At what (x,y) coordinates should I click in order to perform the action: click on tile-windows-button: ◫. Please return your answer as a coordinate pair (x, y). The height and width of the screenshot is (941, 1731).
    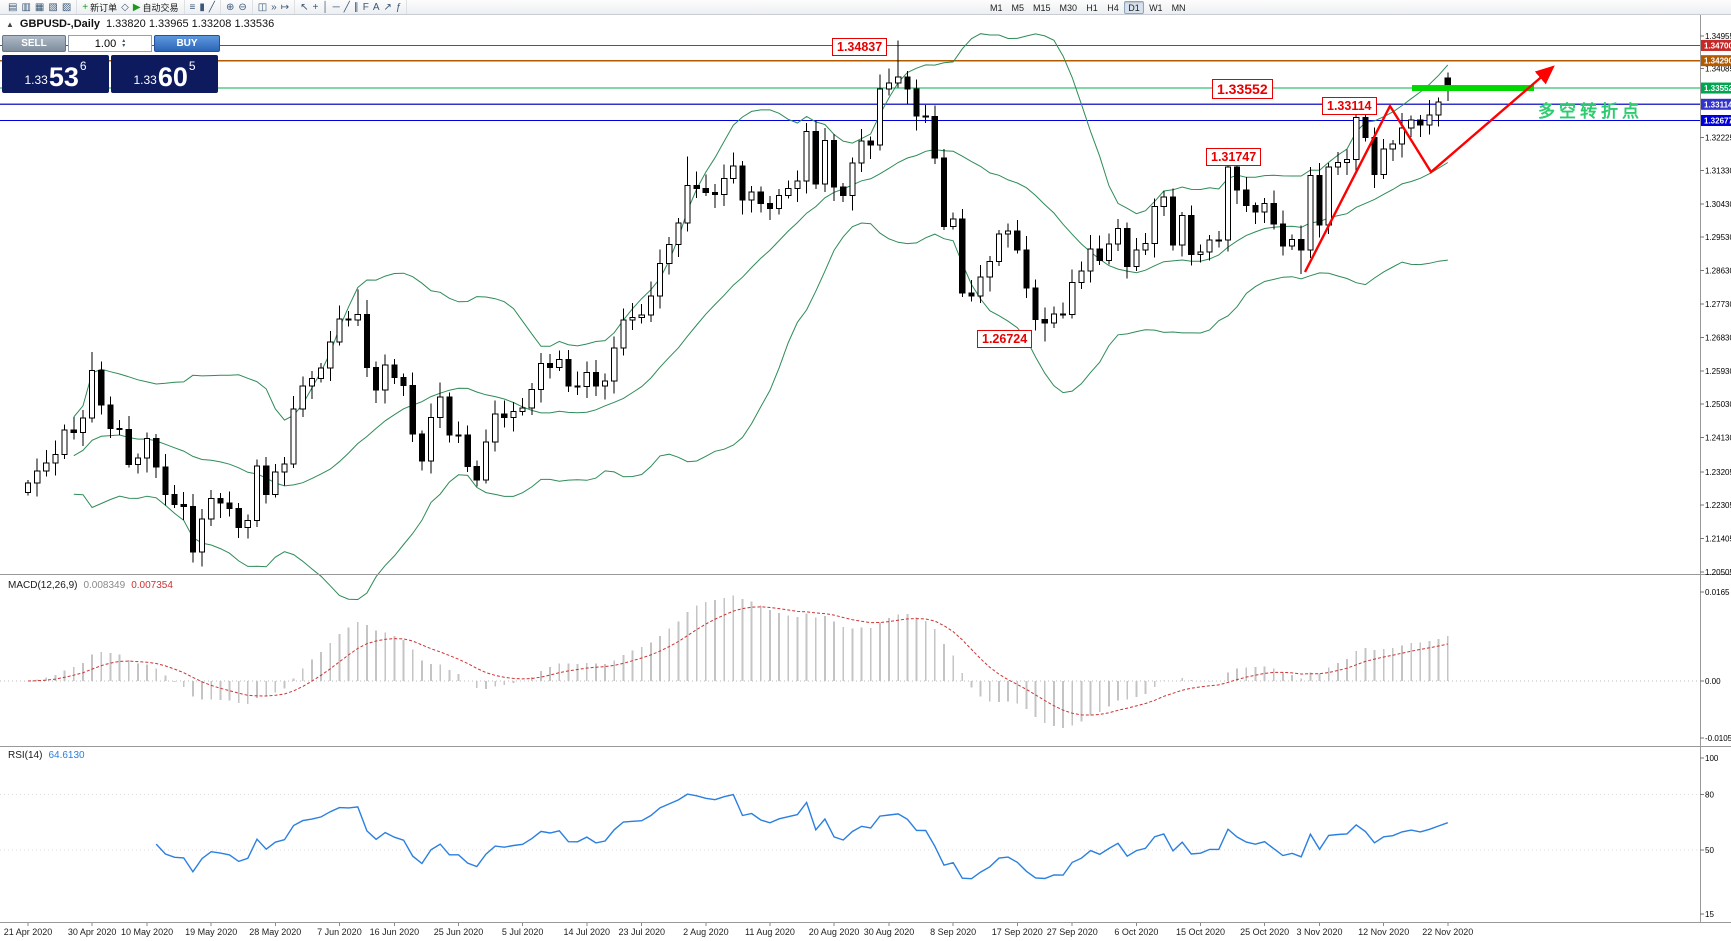
    Looking at the image, I should click on (262, 7).